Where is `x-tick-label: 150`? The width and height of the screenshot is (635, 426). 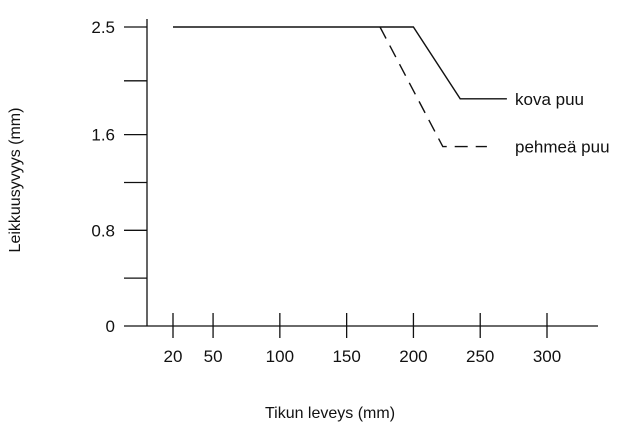 x-tick-label: 150 is located at coordinates (346, 356).